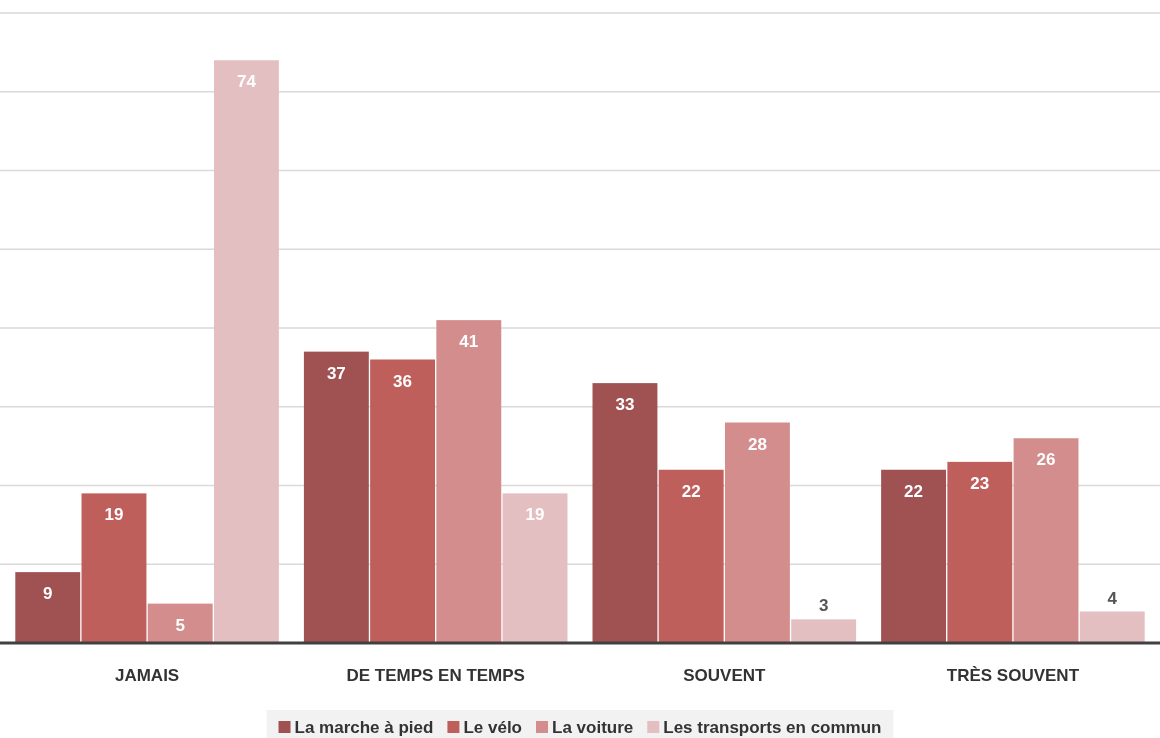 The height and width of the screenshot is (738, 1160). What do you see at coordinates (246, 82) in the screenshot?
I see `data-label: 74` at bounding box center [246, 82].